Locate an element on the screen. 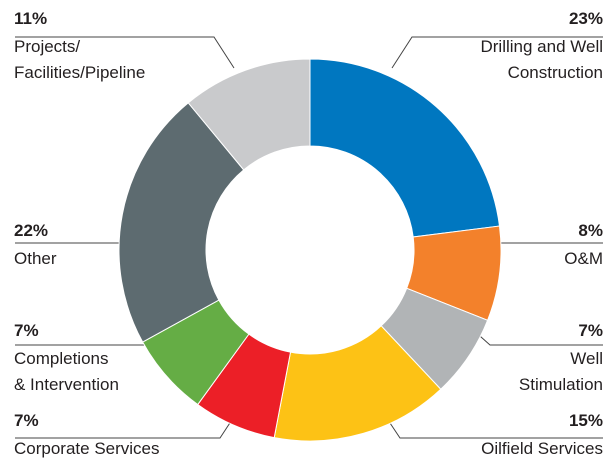  category-label: Well Stimulation is located at coordinates (560, 371).